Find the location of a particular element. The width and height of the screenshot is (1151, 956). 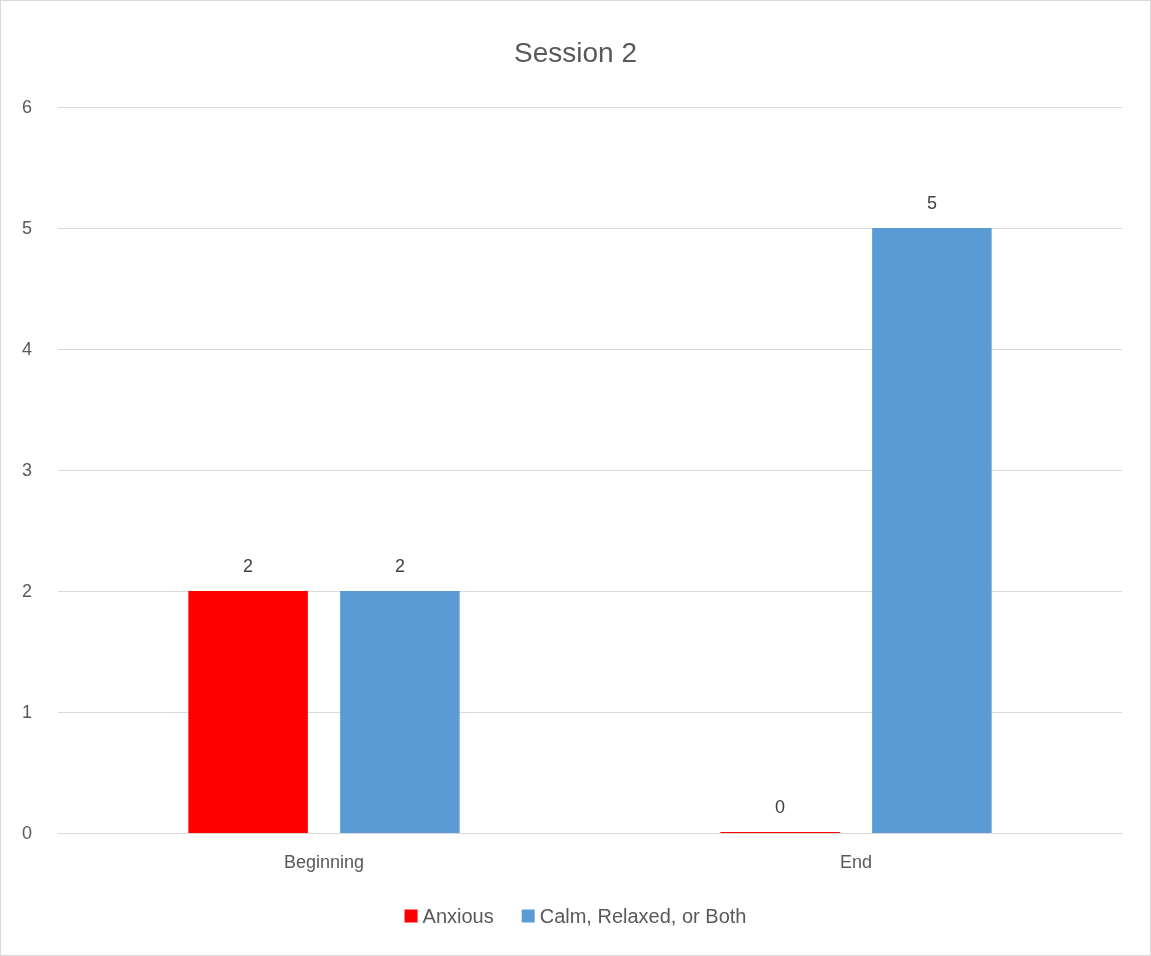

y-tick-label: 5 is located at coordinates (26, 228).